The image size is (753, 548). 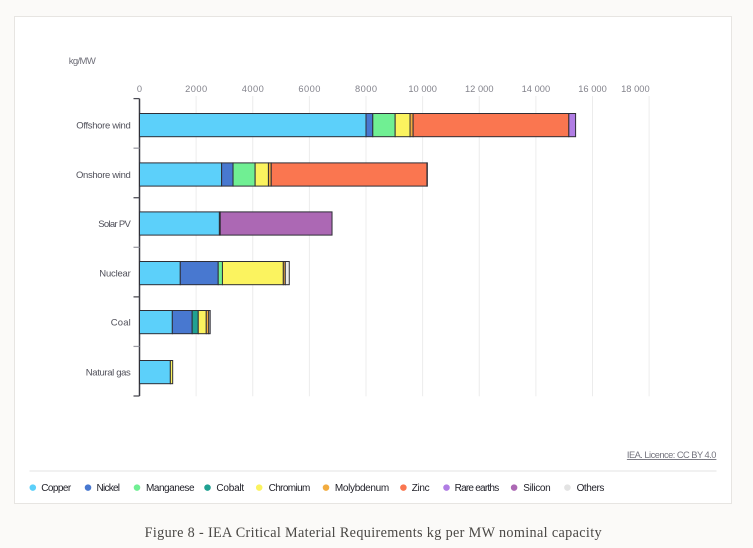 I want to click on svg-text: 16 000, so click(x=592, y=89).